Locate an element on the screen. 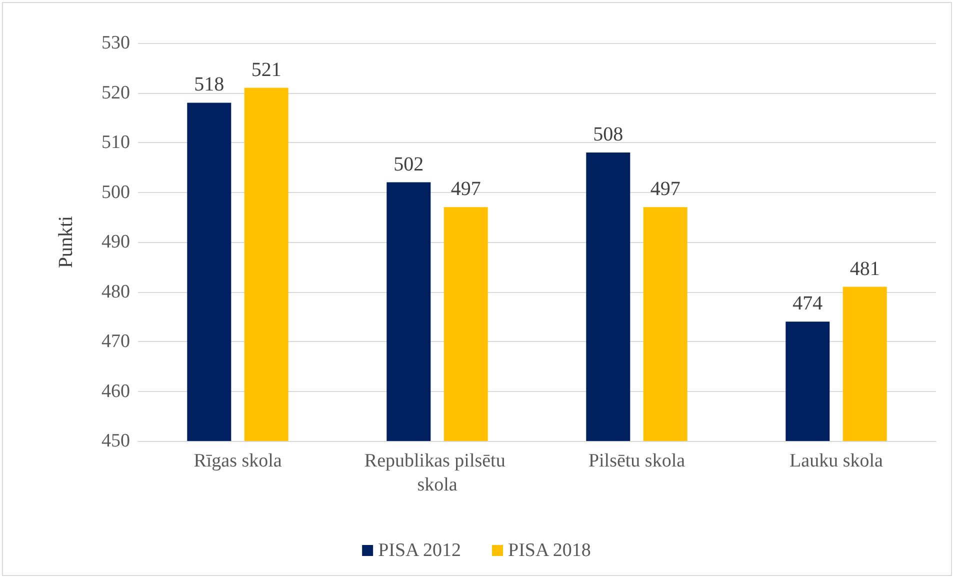  legend-label: PISA 2012 is located at coordinates (419, 550).